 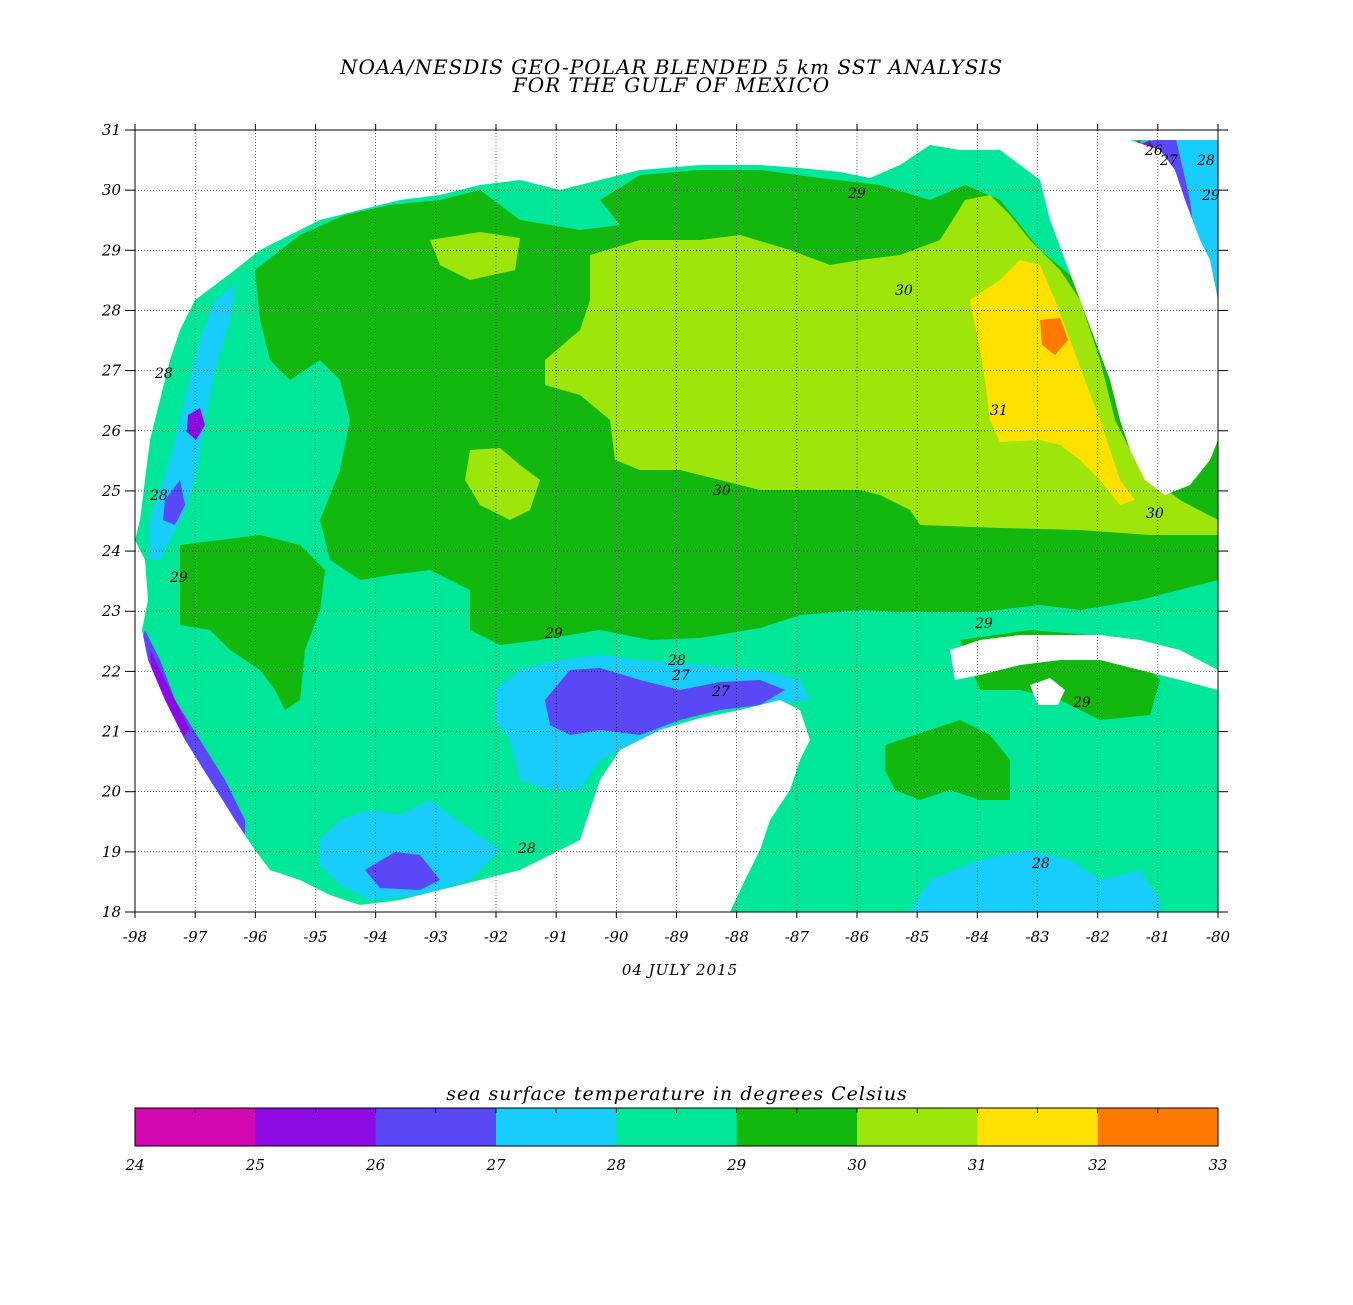 I want to click on sst-band-25-26-west, so click(x=170, y=695).